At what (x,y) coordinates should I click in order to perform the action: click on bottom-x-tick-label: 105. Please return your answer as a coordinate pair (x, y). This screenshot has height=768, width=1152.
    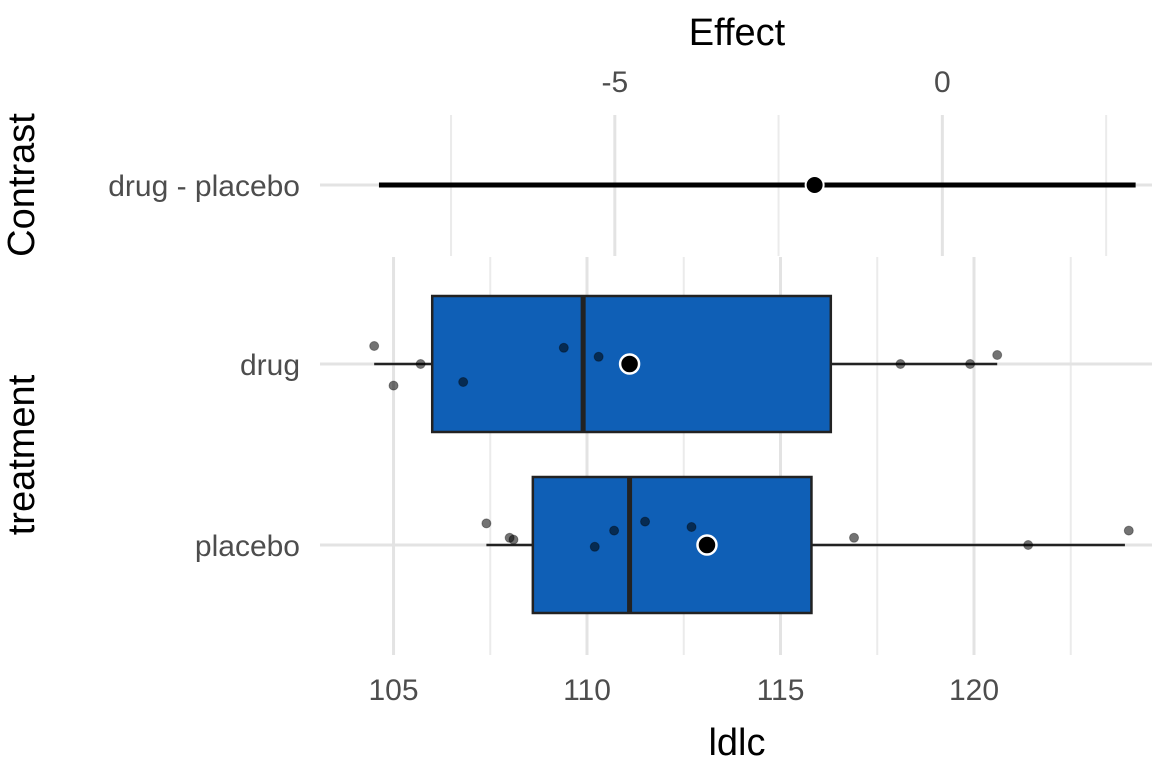
    Looking at the image, I should click on (393, 690).